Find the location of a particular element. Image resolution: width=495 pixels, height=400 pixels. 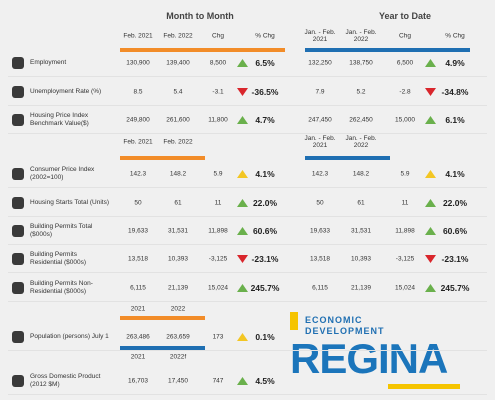

value: 132,250 is located at coordinates (320, 63).